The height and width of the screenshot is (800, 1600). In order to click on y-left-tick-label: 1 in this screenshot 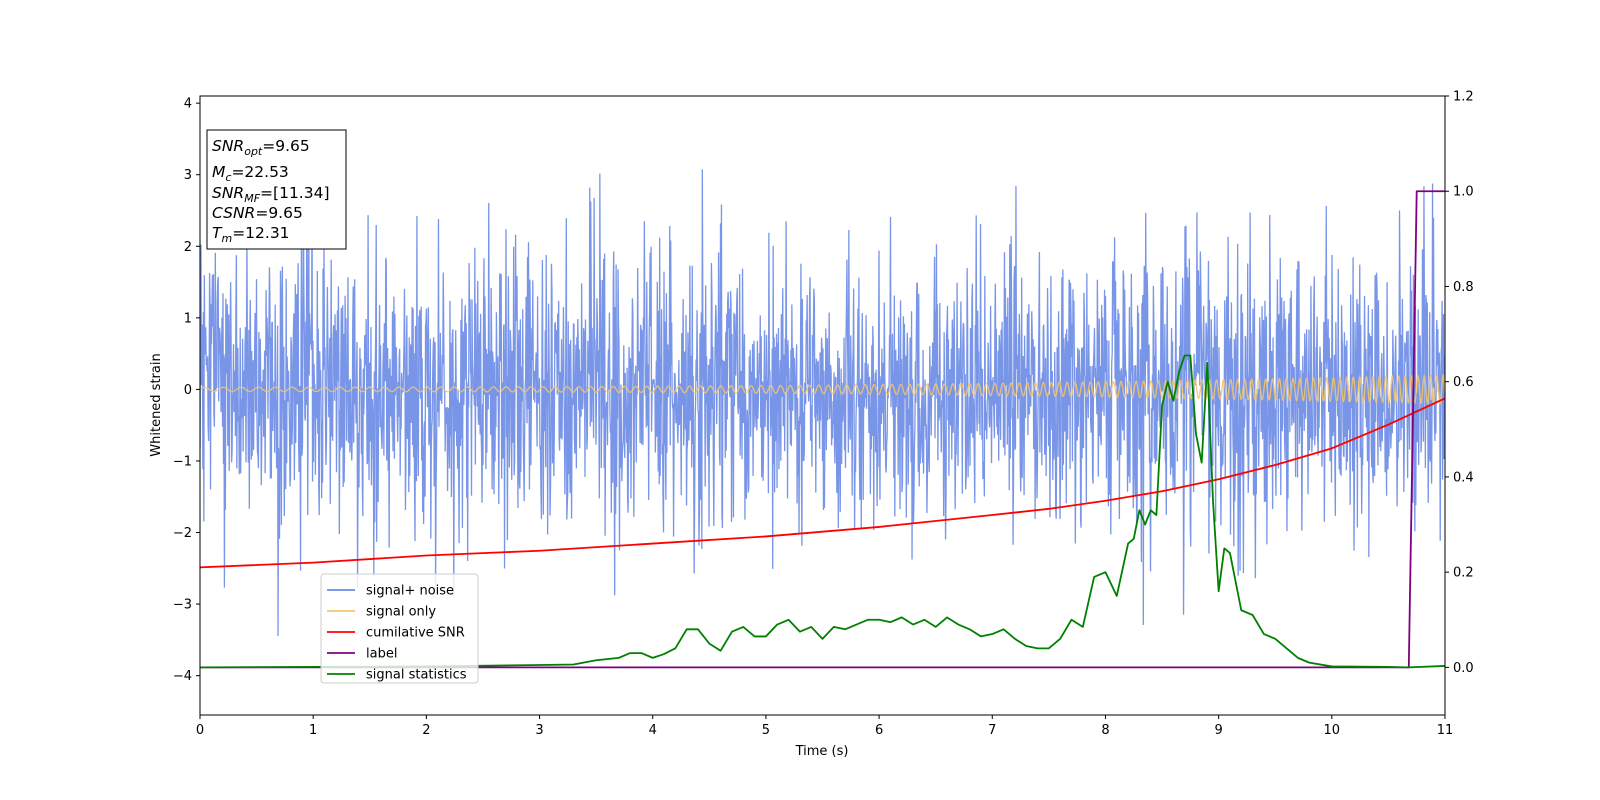, I will do `click(188, 318)`.